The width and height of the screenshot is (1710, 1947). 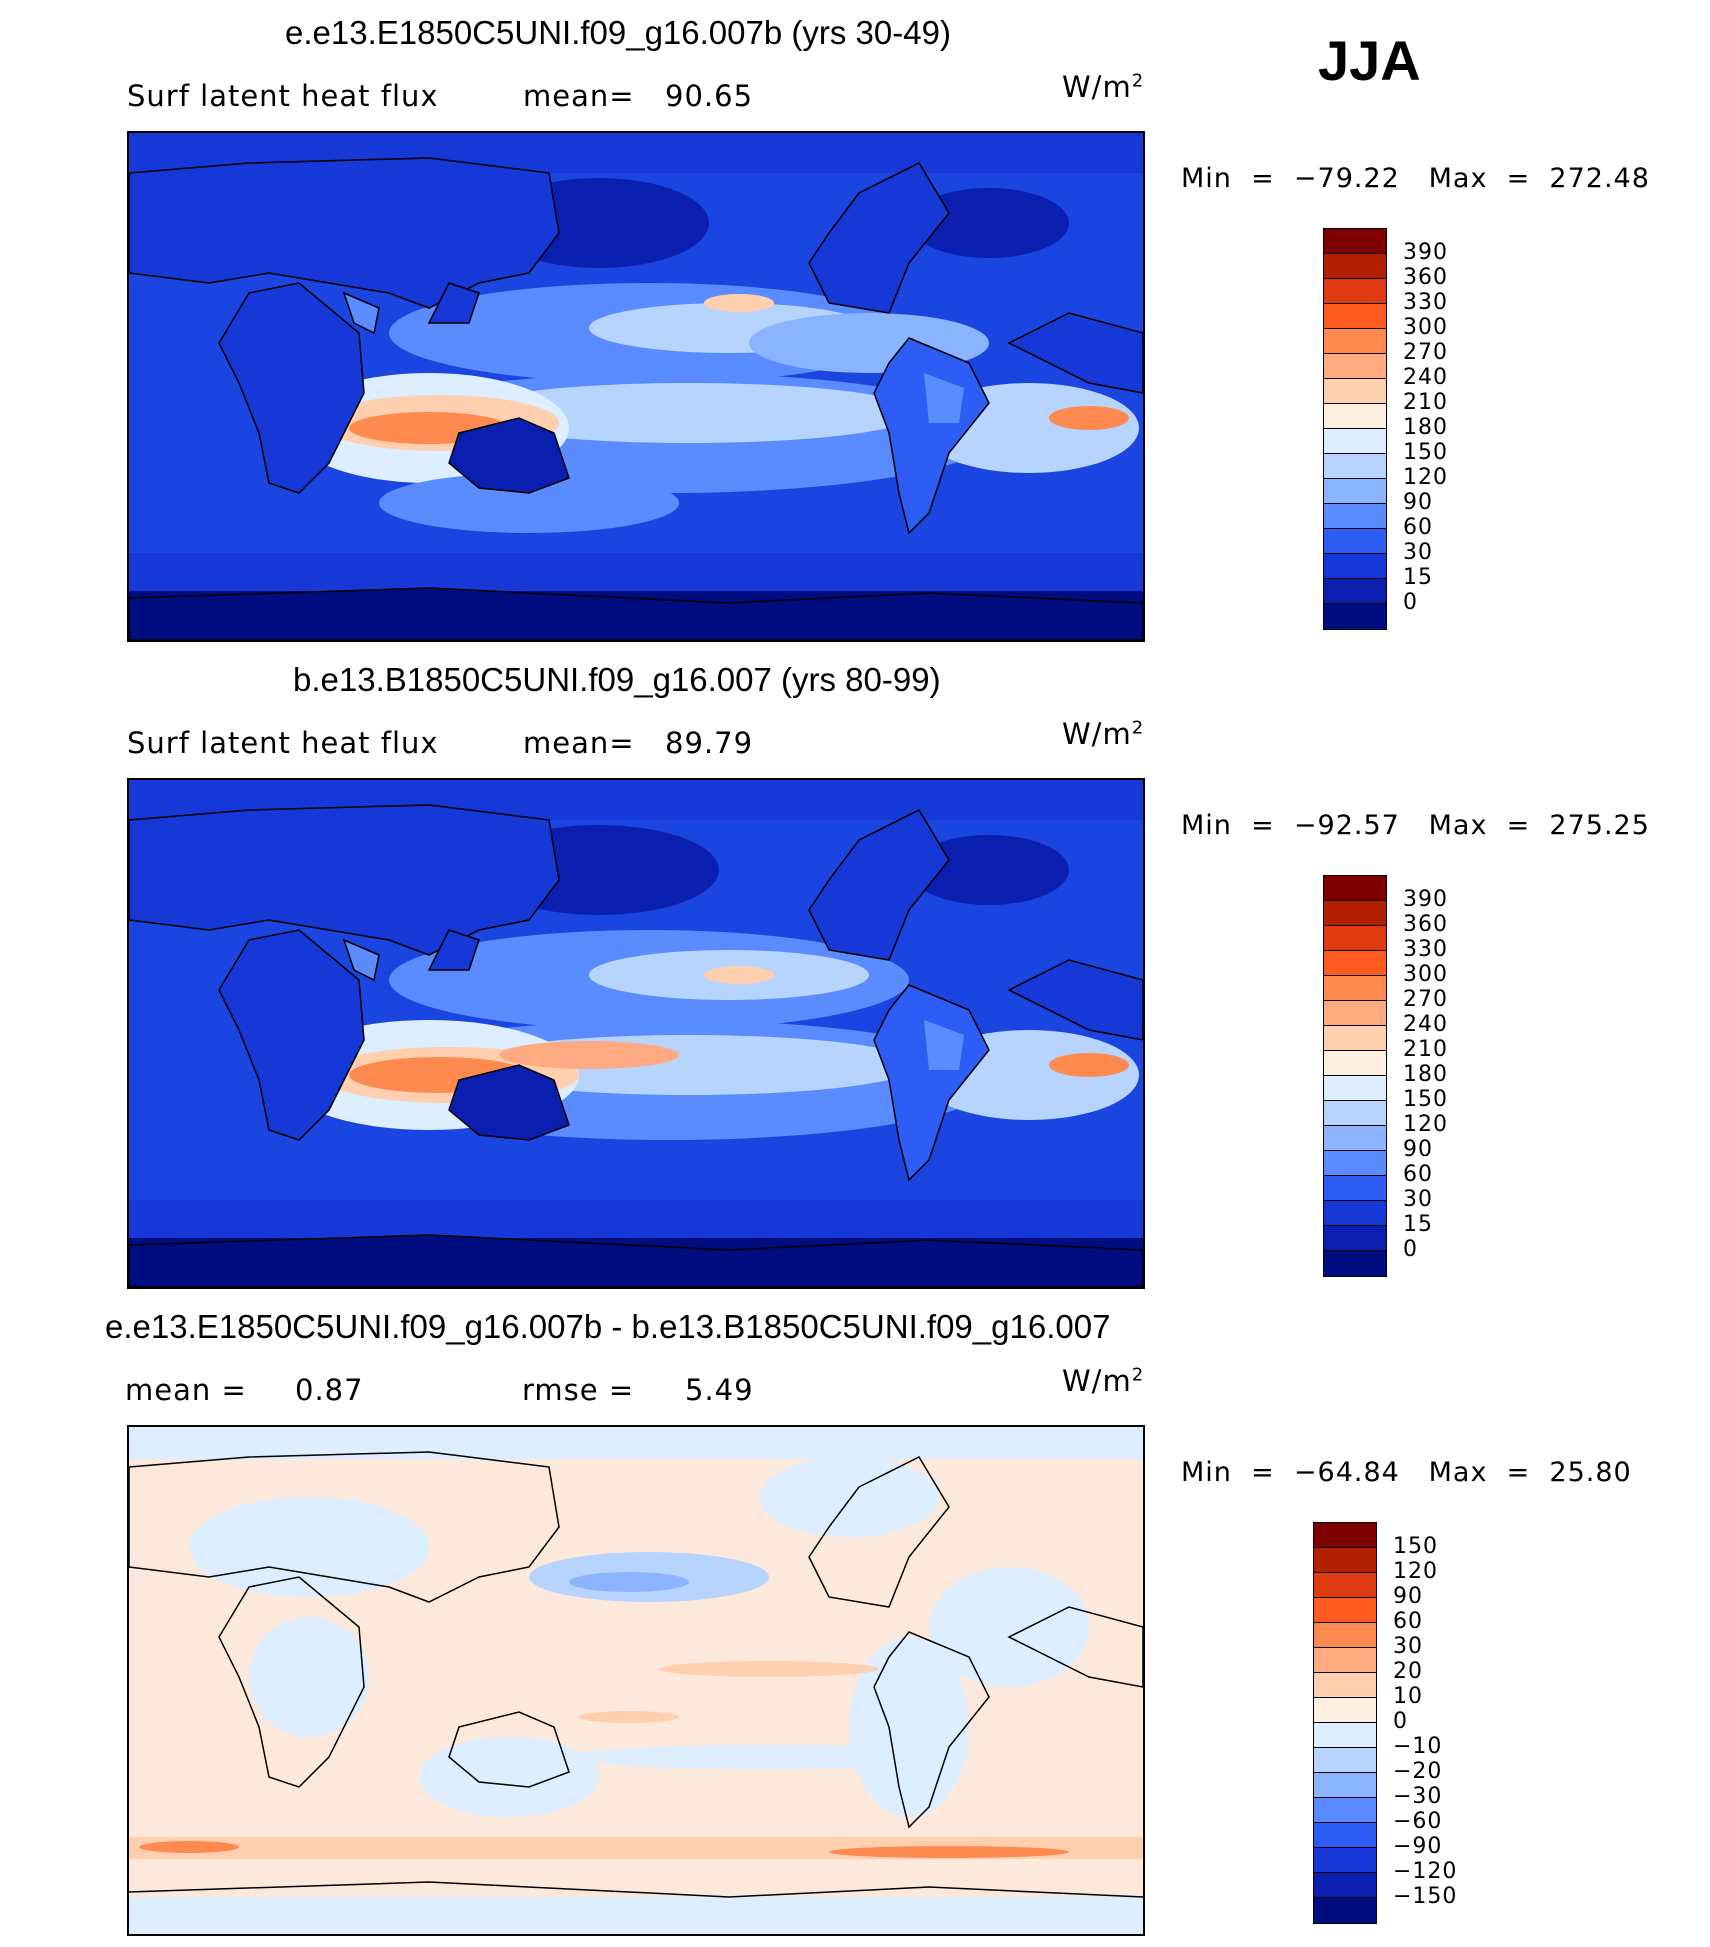 I want to click on panel-3-colorbar, so click(x=1345, y=1723).